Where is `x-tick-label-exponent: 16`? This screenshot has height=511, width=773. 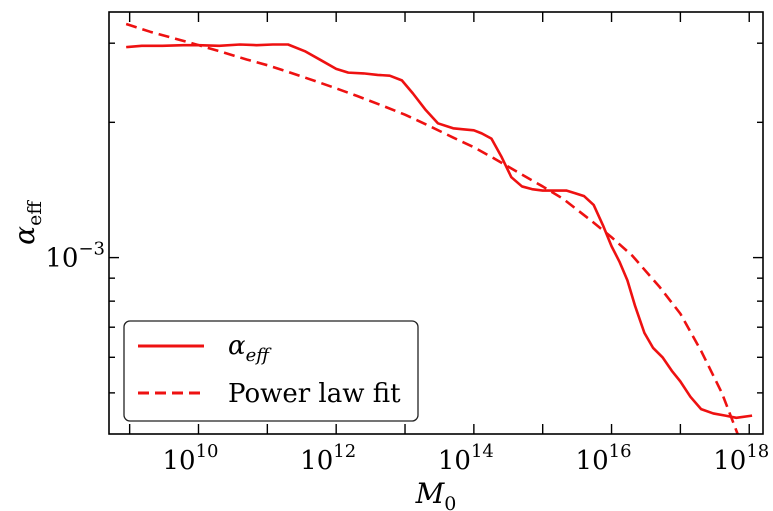 x-tick-label-exponent: 16 is located at coordinates (620, 451).